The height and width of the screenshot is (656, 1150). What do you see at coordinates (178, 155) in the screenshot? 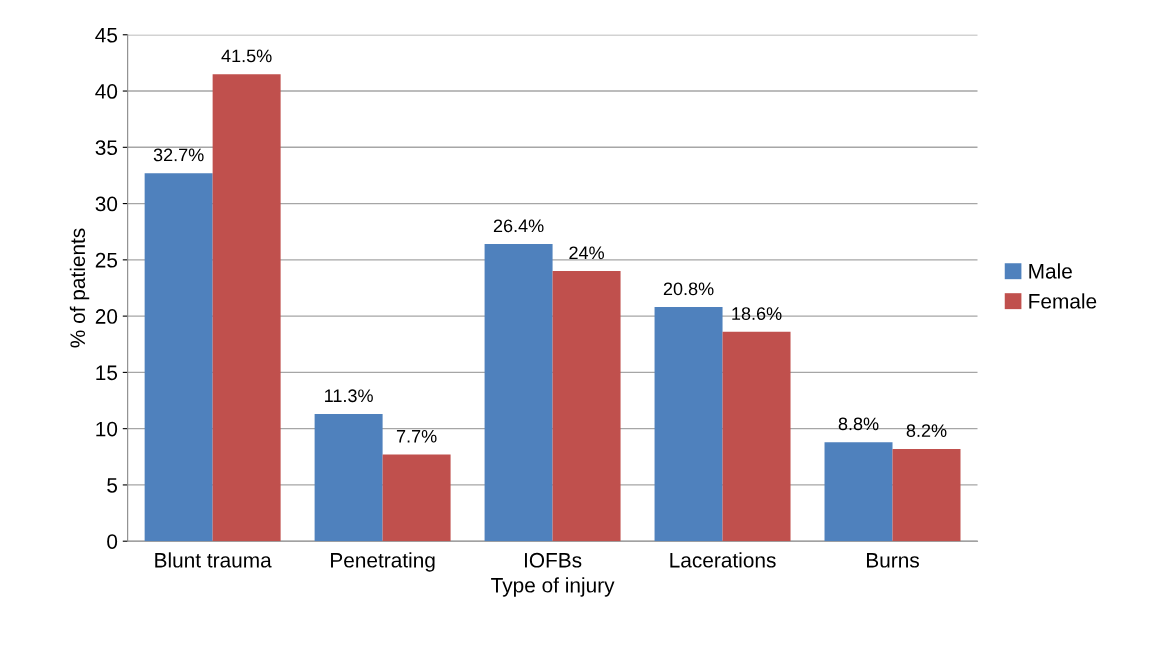
I see `data-label: 32.7%` at bounding box center [178, 155].